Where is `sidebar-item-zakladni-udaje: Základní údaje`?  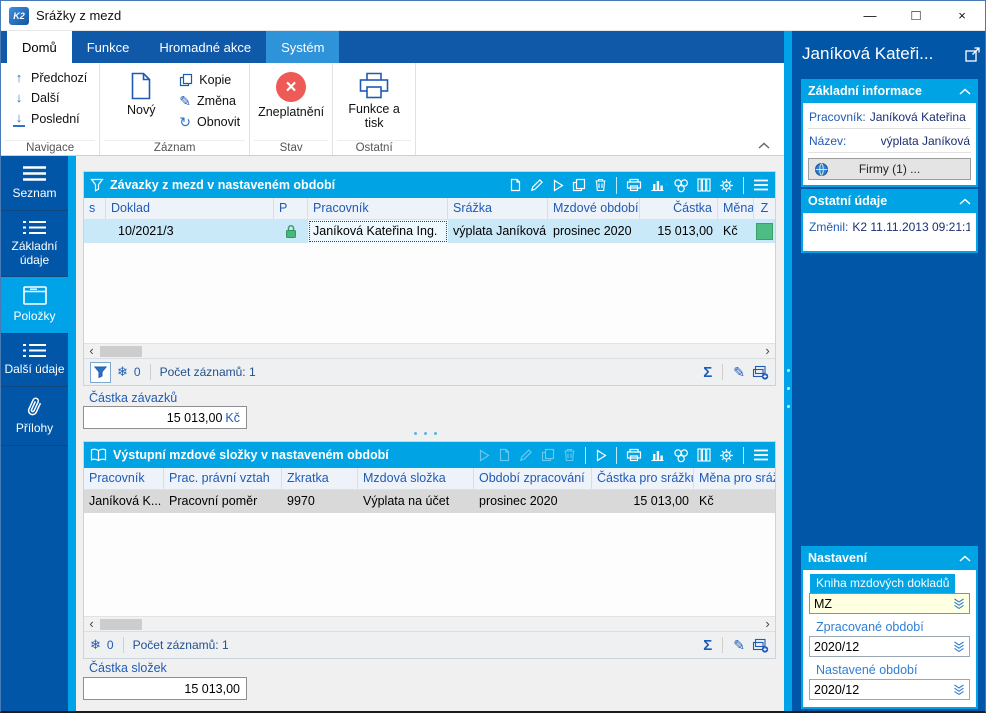
sidebar-item-zakladni-udaje: Základní údaje is located at coordinates (34, 244).